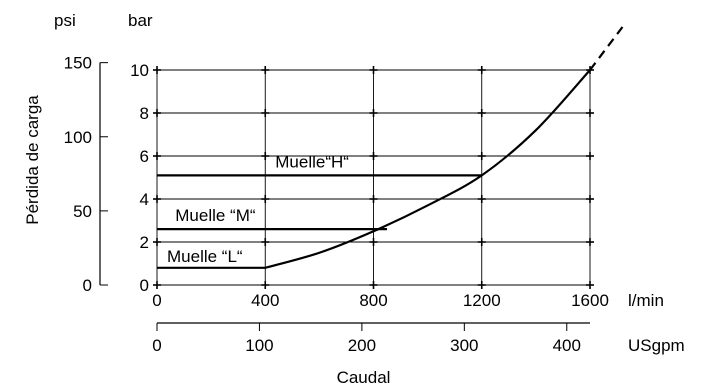  I want to click on y2-tick-label-psi: 150, so click(78, 63).